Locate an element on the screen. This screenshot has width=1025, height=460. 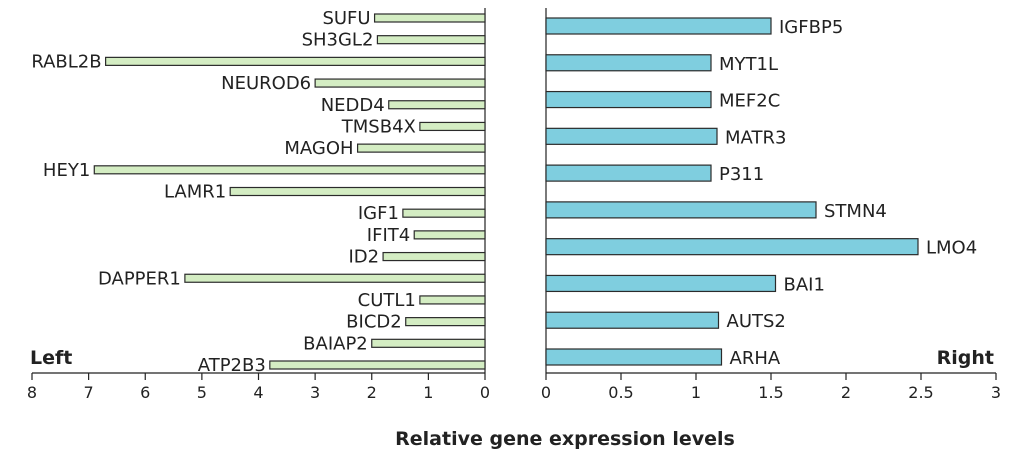
left-bar-label: IFIT4 is located at coordinates (388, 235).